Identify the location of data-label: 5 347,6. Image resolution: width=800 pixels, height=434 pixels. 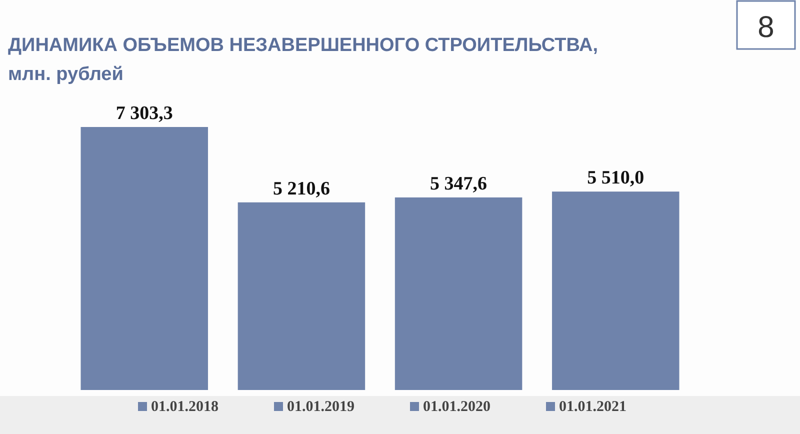
(459, 183).